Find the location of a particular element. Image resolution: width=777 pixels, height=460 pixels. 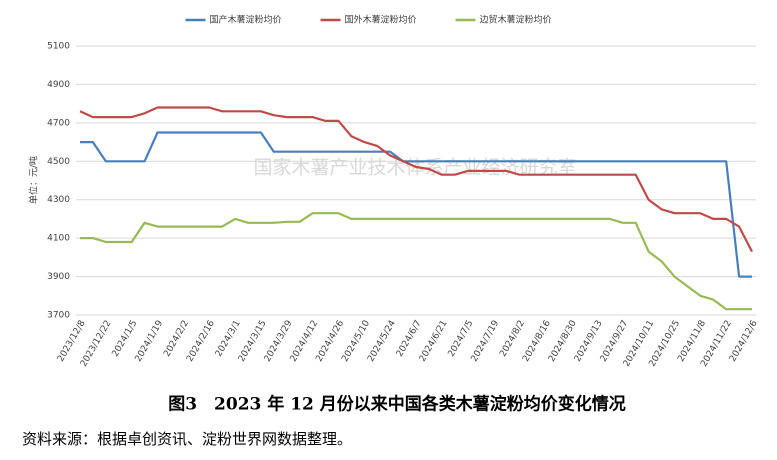

x-tick-label: 2024/8/2 is located at coordinates (512, 339).